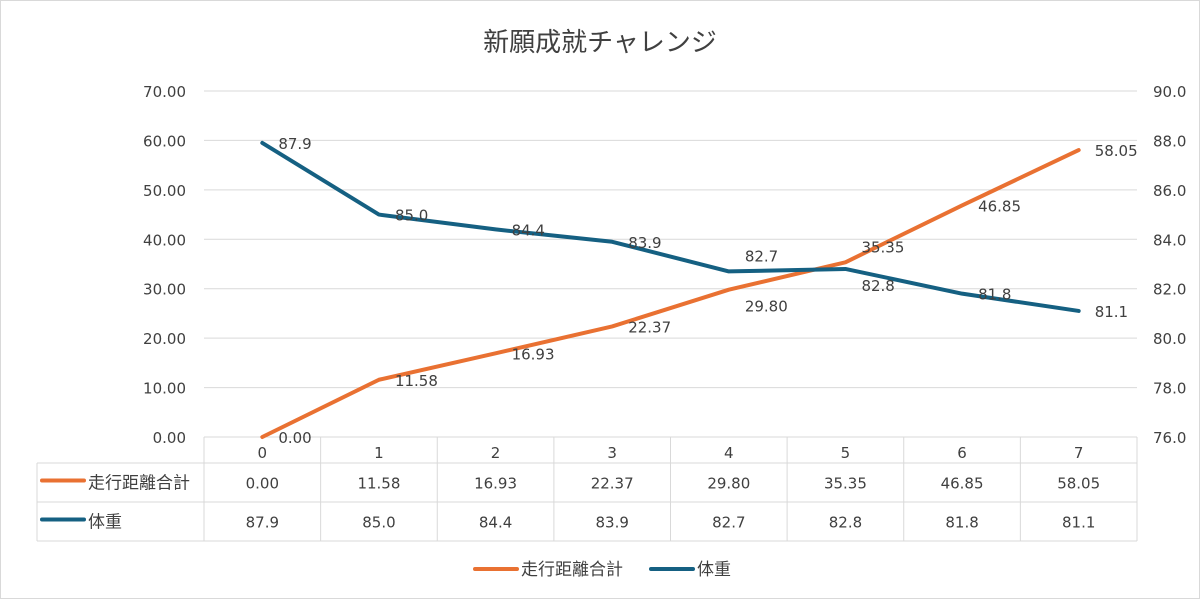 The width and height of the screenshot is (1200, 602). What do you see at coordinates (961, 523) in the screenshot?
I see `table-cell: 81.8` at bounding box center [961, 523].